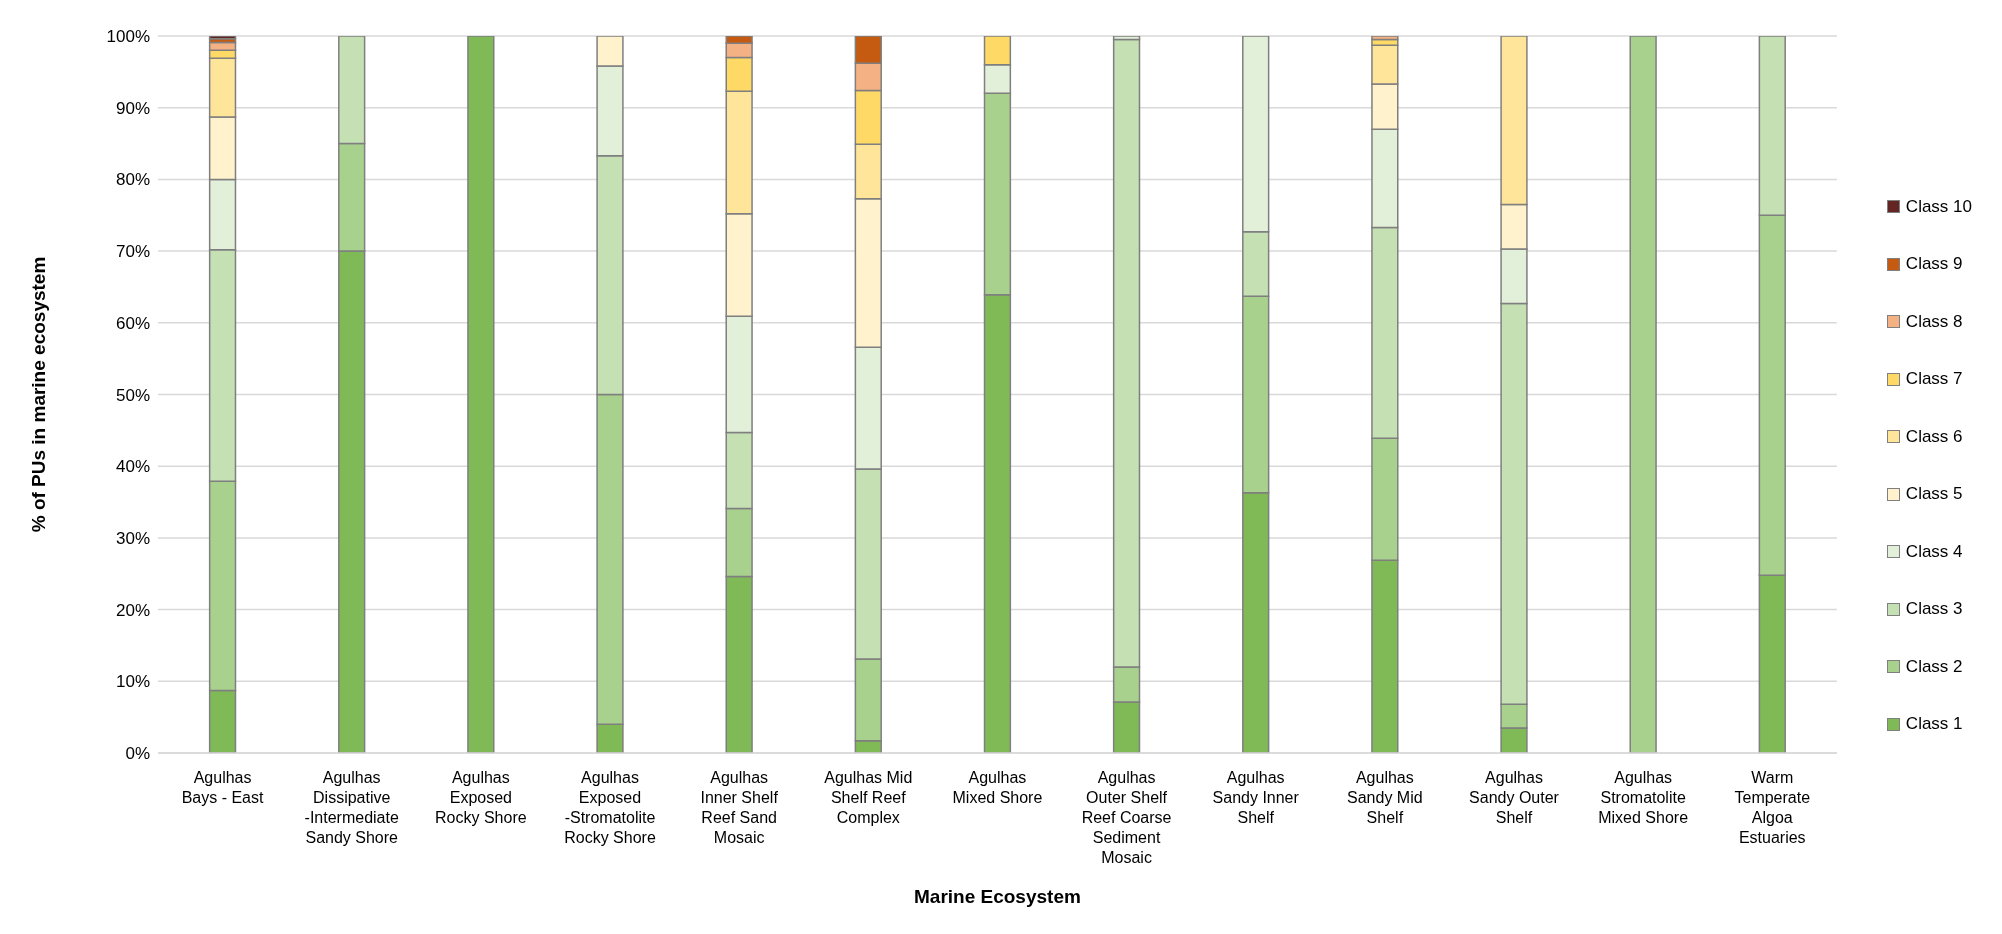 This screenshot has width=2002, height=934. Describe the element at coordinates (132, 252) in the screenshot. I see `y-tick-label: 70%` at that location.